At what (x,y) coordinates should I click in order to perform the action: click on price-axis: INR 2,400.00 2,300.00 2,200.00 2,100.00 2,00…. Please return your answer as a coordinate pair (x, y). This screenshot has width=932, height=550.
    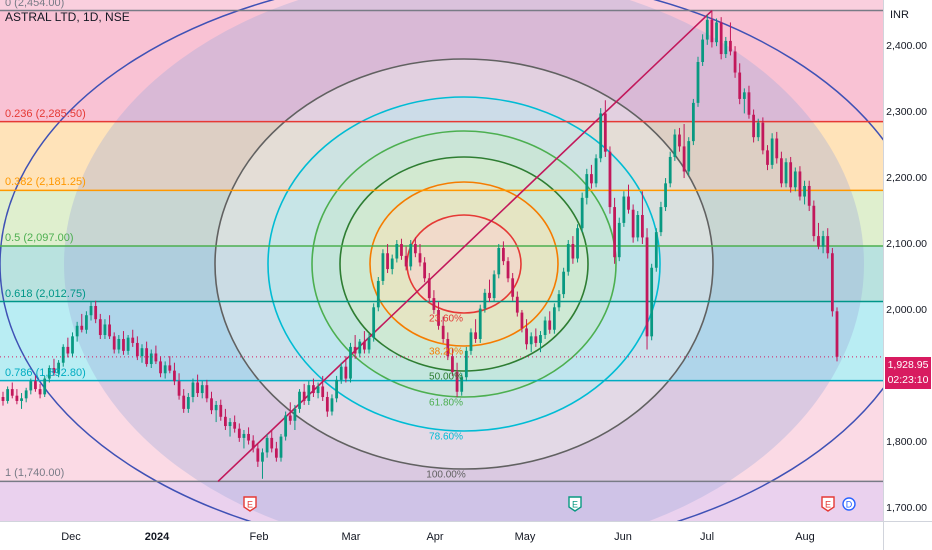
    Looking at the image, I should click on (907, 260).